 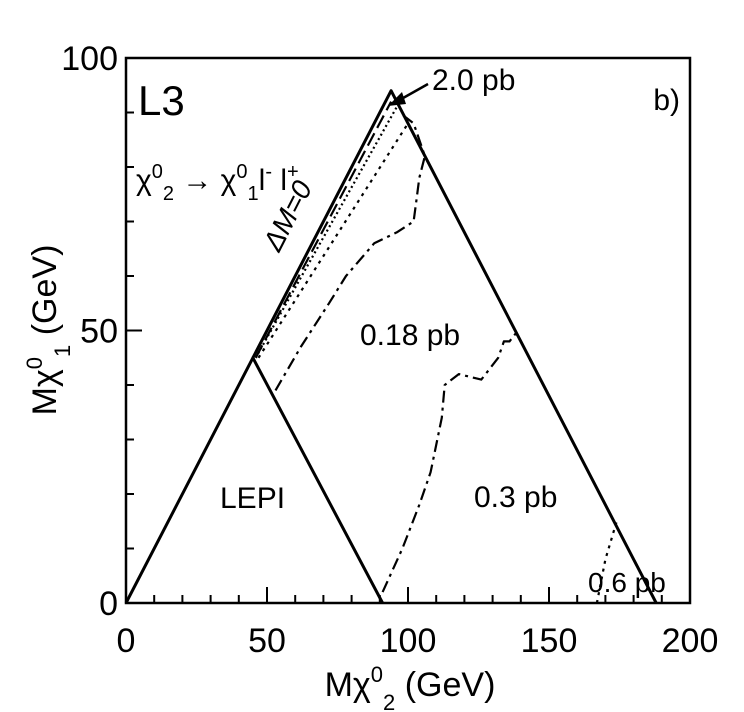 What do you see at coordinates (254, 480) in the screenshot?
I see `lep1-boundary` at bounding box center [254, 480].